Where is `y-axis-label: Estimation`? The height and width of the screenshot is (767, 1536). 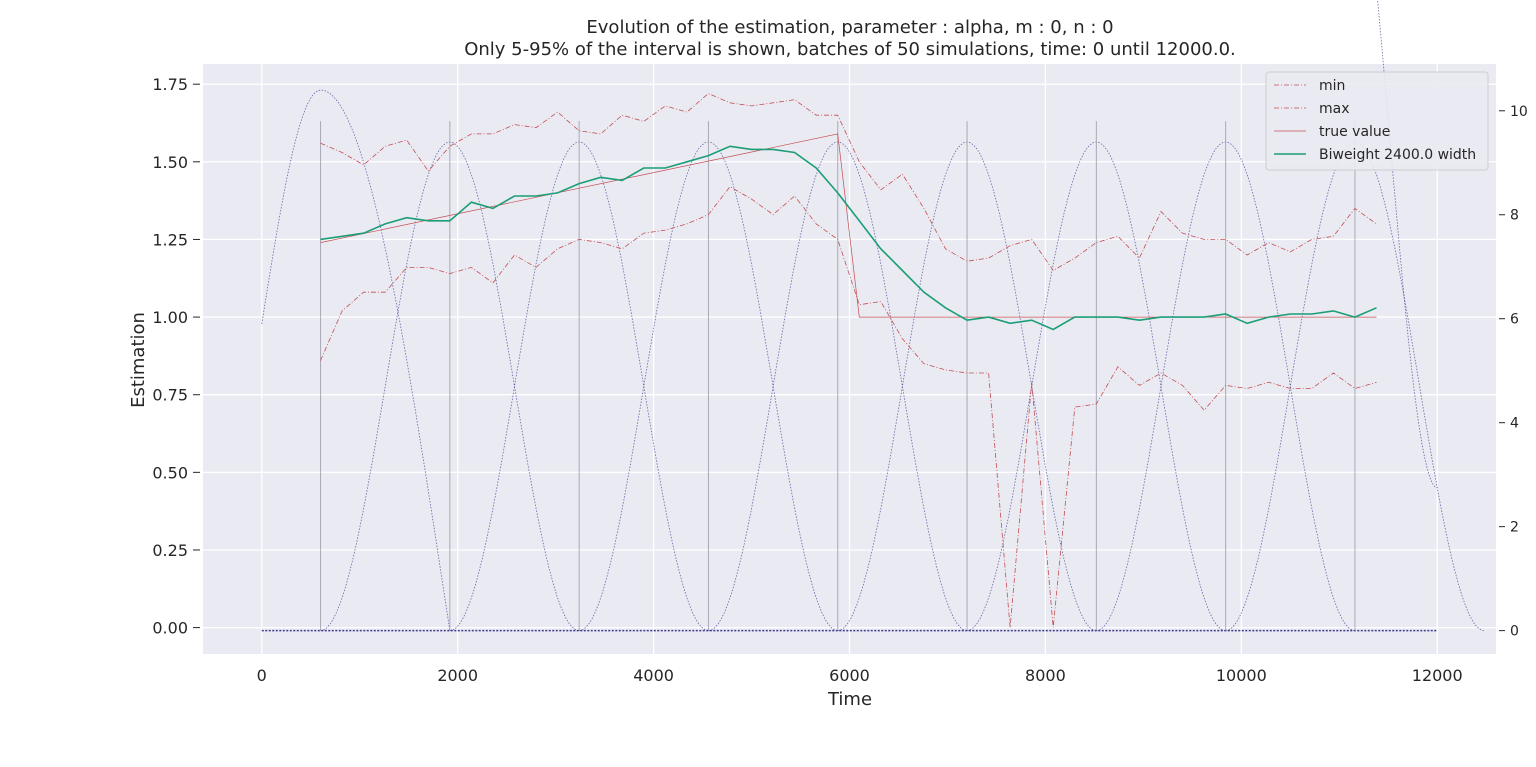
y-axis-label: Estimation is located at coordinates (138, 360).